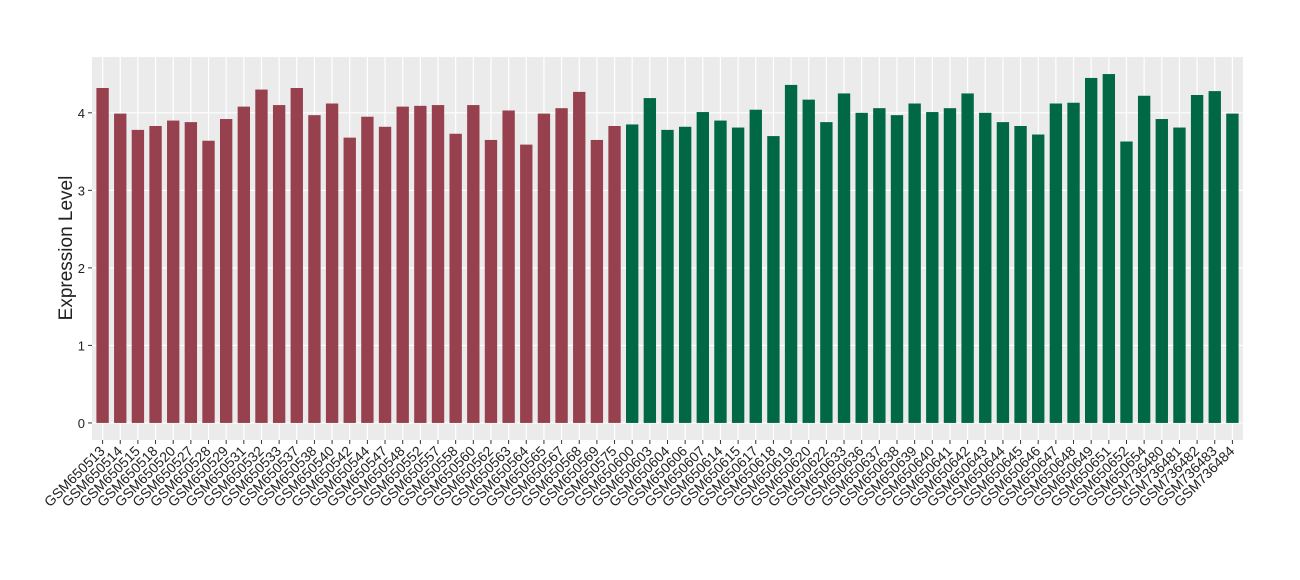 This screenshot has height=580, width=1300. I want to click on y-tick-label: 4, so click(81, 113).